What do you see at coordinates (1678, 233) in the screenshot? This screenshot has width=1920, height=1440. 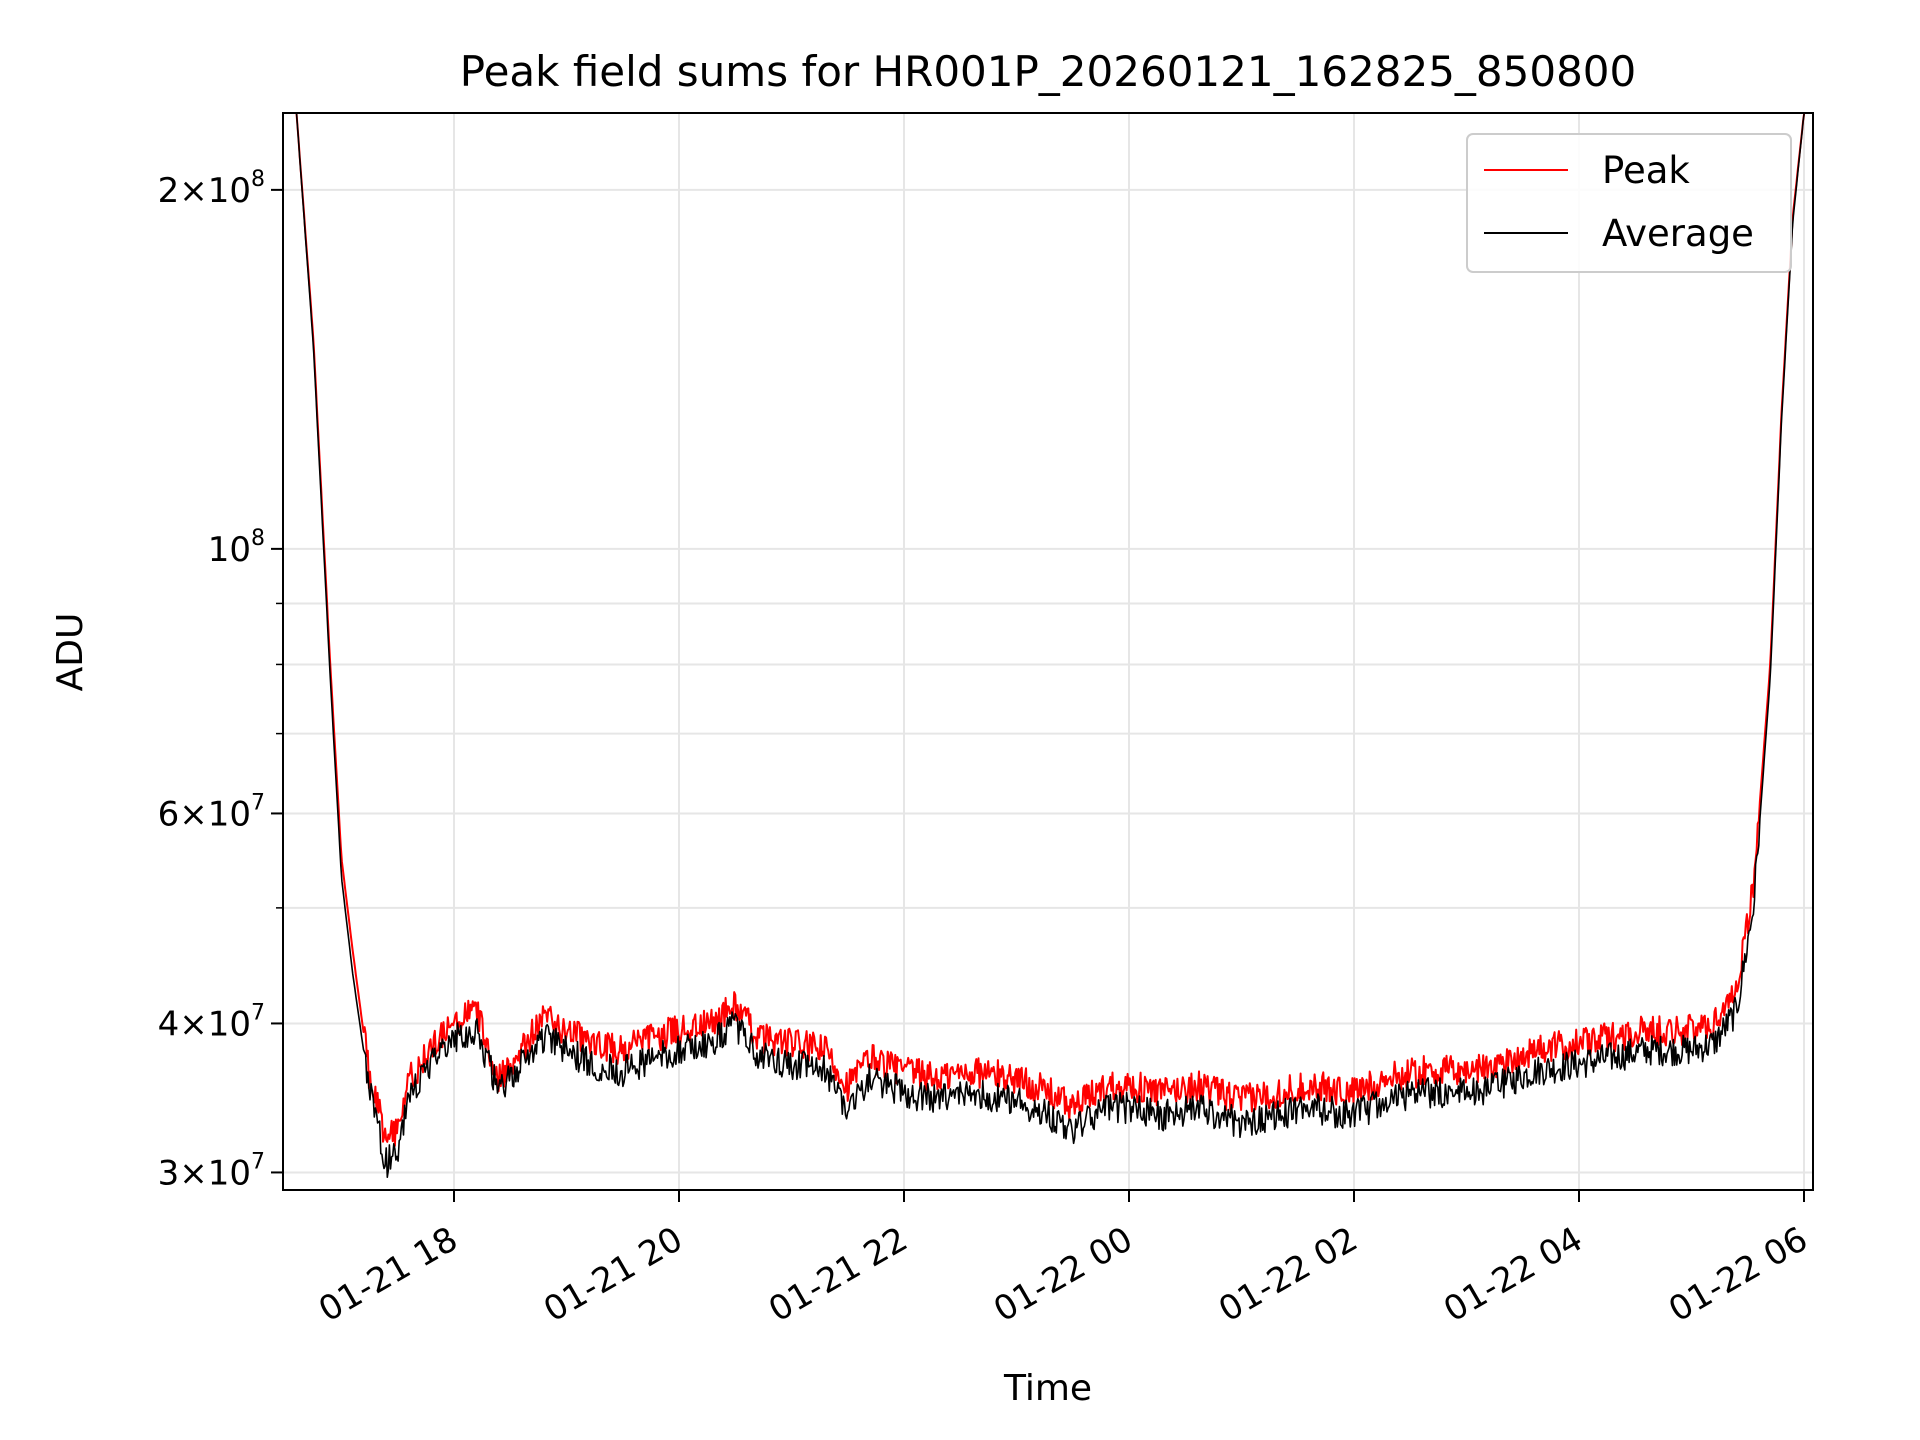 I see `legend-average-label: Average` at bounding box center [1678, 233].